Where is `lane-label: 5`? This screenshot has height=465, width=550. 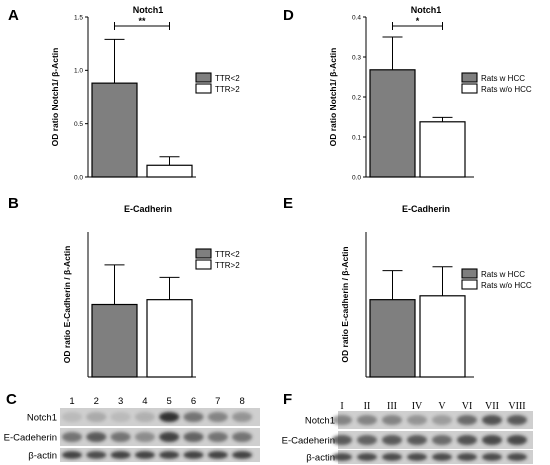 lane-label: 5 is located at coordinates (169, 401).